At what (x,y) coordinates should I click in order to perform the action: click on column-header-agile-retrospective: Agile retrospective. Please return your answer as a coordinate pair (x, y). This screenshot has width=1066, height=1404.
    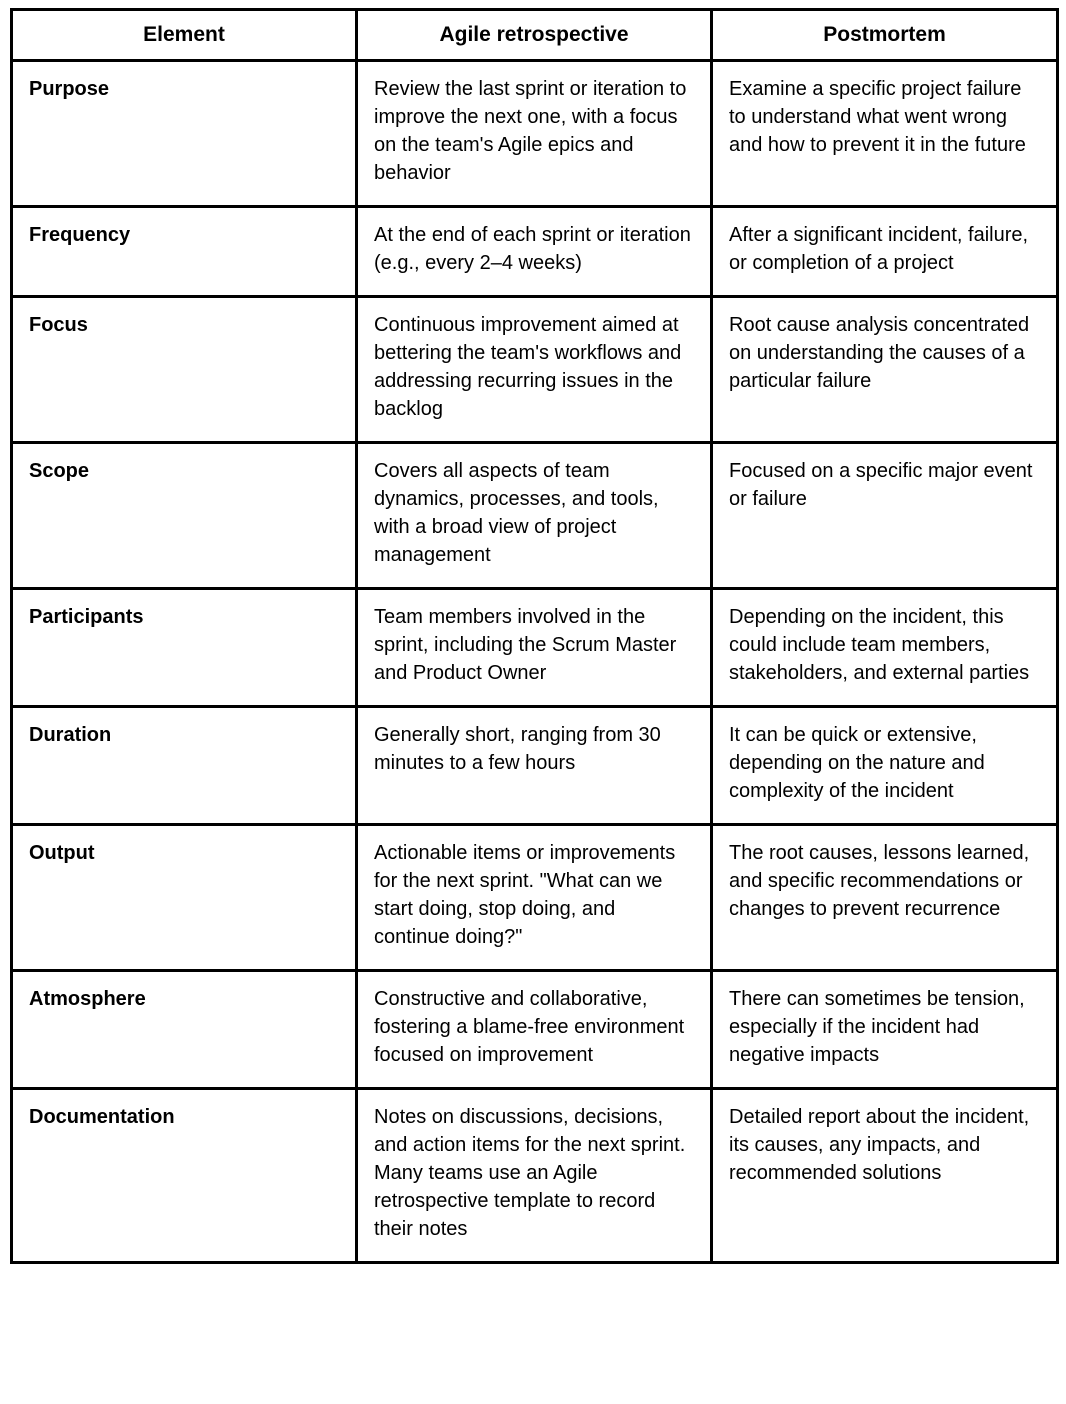
    Looking at the image, I should click on (534, 35).